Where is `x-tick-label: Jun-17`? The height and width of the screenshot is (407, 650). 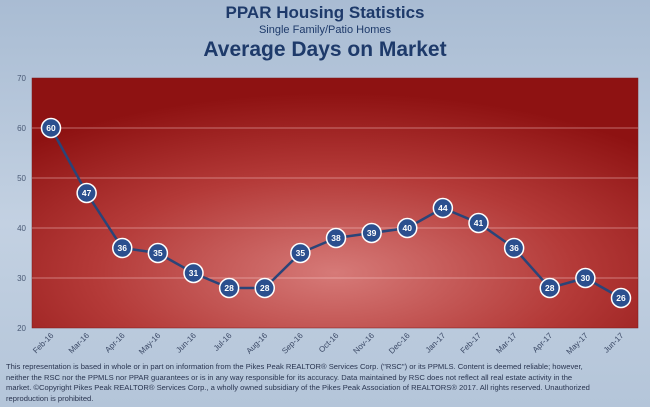 x-tick-label: Jun-17 is located at coordinates (614, 343).